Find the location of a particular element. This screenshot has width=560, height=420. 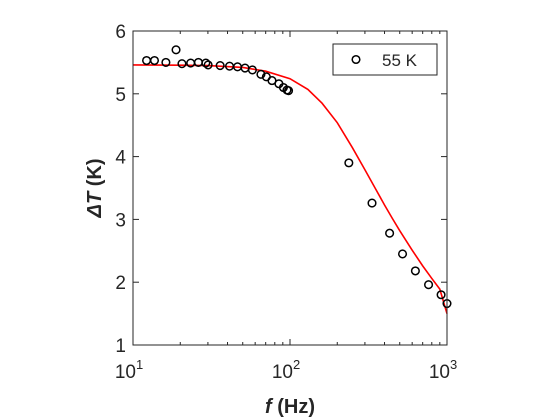

y-tick-label: 1 is located at coordinates (120, 346).